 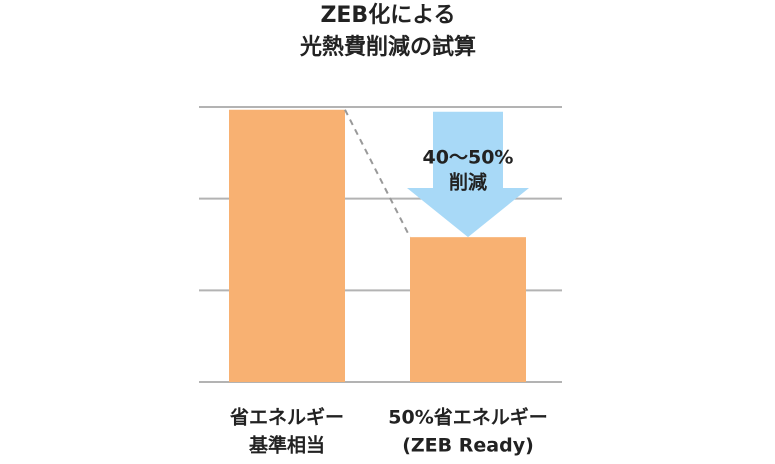 What do you see at coordinates (387, 15) in the screenshot?
I see `chart-title: ZEB化による` at bounding box center [387, 15].